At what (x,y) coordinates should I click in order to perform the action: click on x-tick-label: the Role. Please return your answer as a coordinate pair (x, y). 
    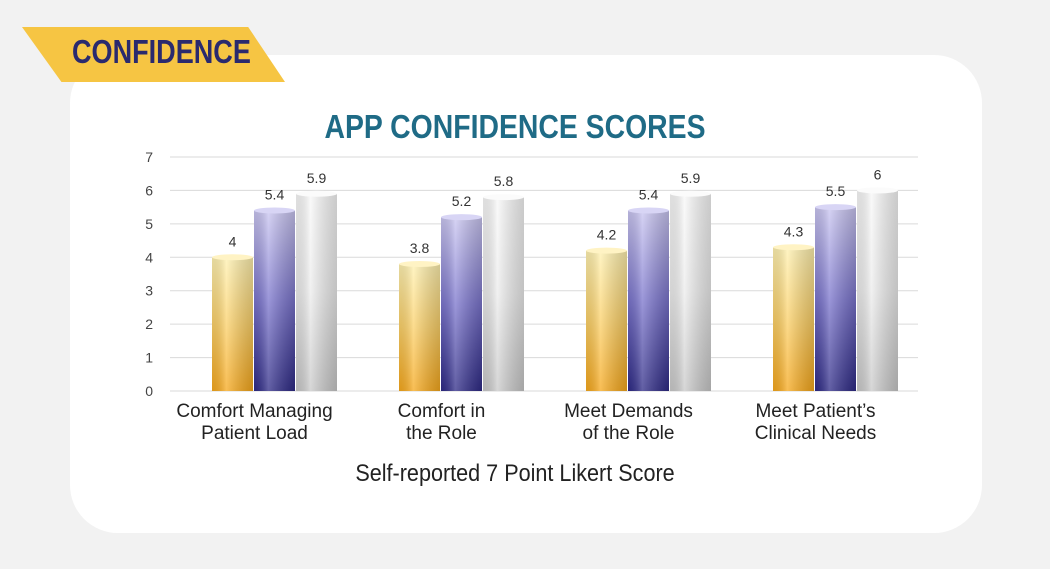
    Looking at the image, I should click on (441, 433).